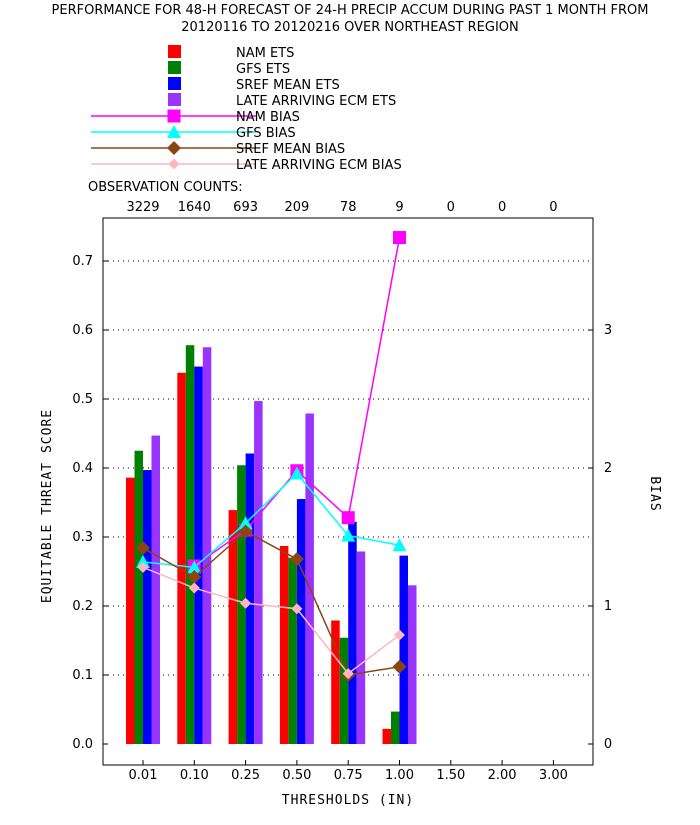 This screenshot has height=825, width=700. Describe the element at coordinates (502, 775) in the screenshot. I see `x-tick-label: 2.00` at that location.